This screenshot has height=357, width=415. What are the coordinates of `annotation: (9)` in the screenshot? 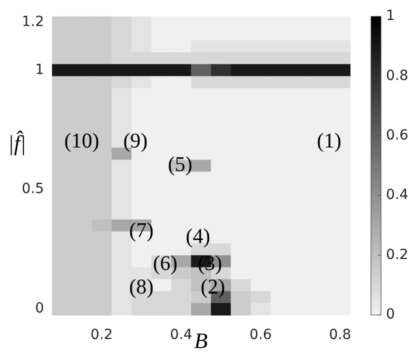 It's located at (135, 140).